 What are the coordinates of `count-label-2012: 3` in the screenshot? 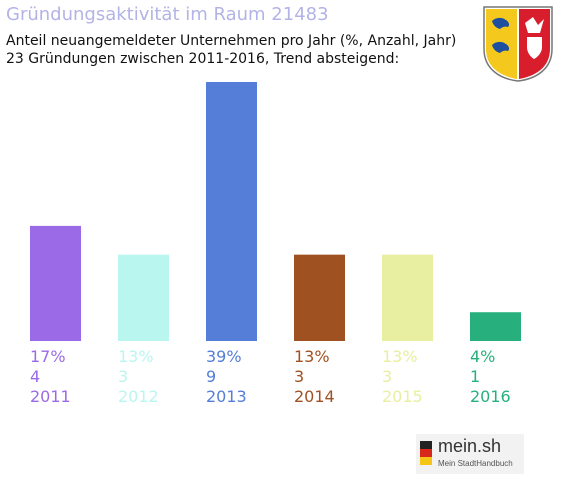 It's located at (123, 376).